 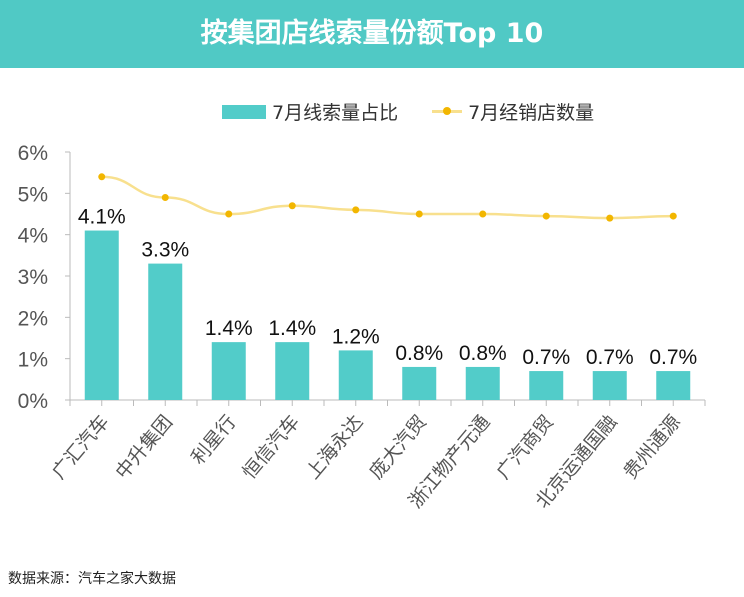 I want to click on legend-bar-label: 7月线索量占比, so click(x=335, y=113).